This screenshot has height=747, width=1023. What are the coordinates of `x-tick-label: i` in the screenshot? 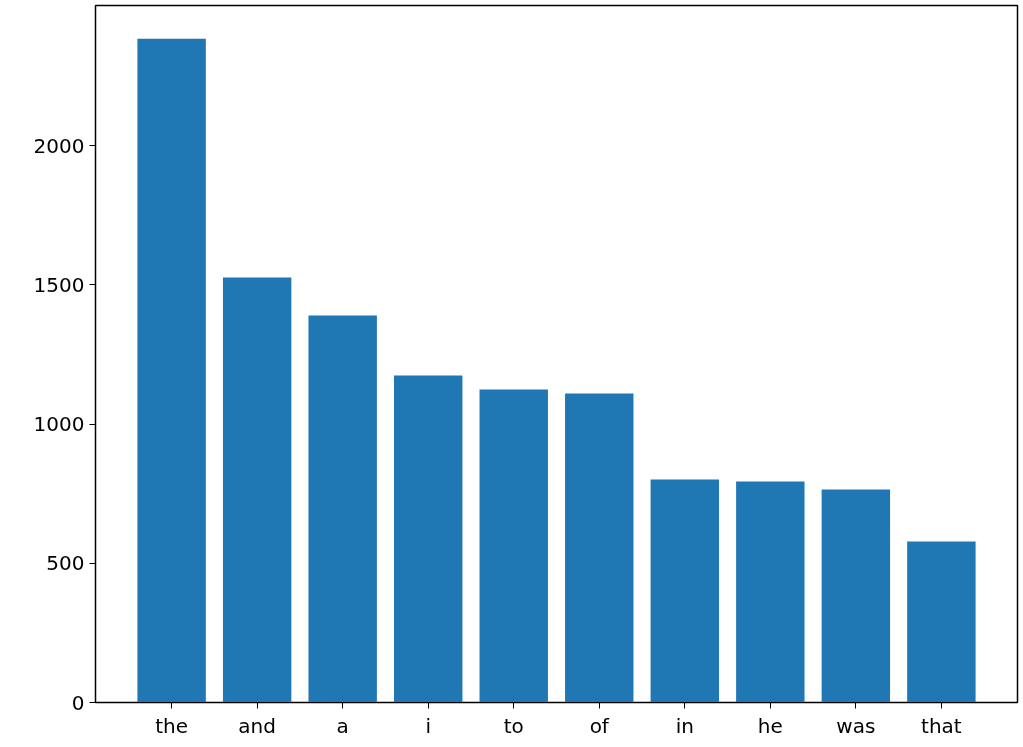 It's located at (428, 725).